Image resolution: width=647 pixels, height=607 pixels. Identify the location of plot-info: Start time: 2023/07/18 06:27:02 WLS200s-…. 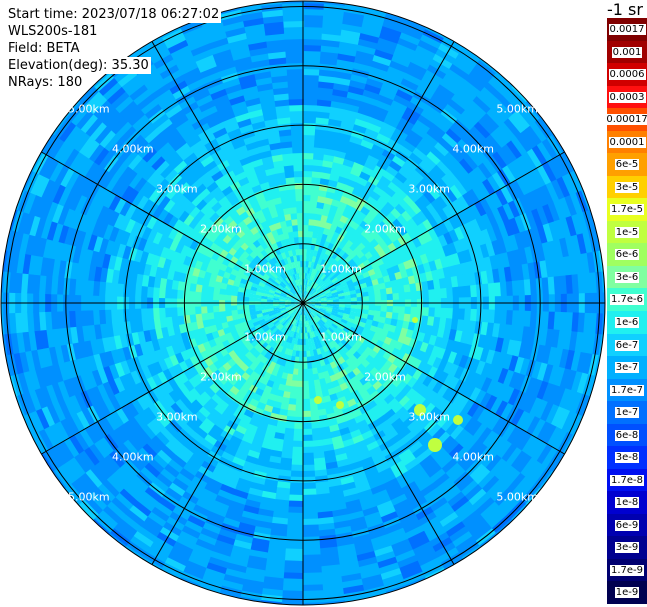
(115, 48).